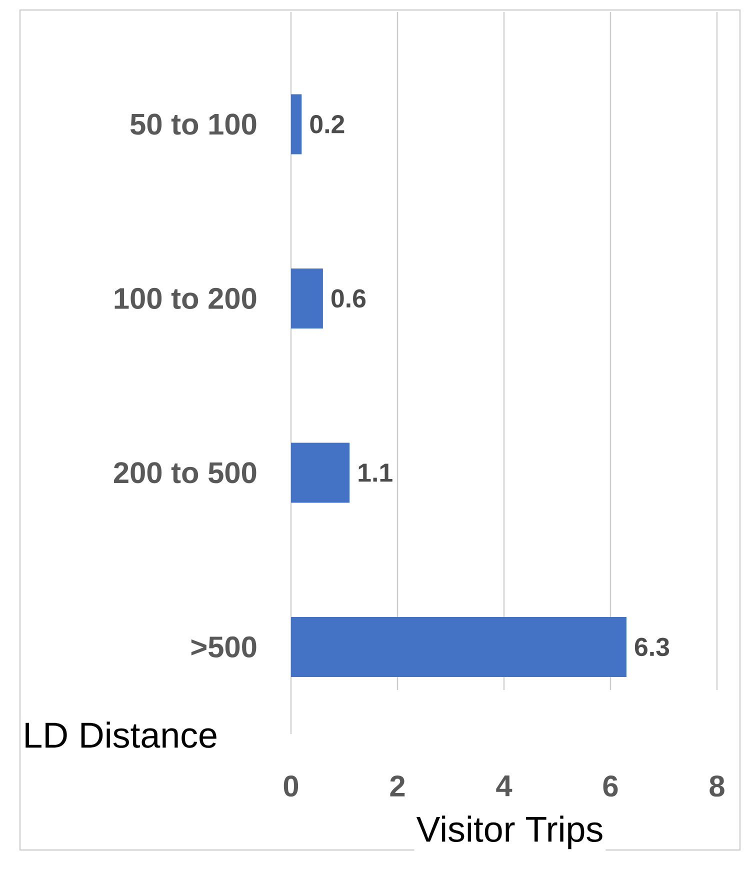 Image resolution: width=751 pixels, height=878 pixels. What do you see at coordinates (223, 647) in the screenshot?
I see `y-tick-label: >500` at bounding box center [223, 647].